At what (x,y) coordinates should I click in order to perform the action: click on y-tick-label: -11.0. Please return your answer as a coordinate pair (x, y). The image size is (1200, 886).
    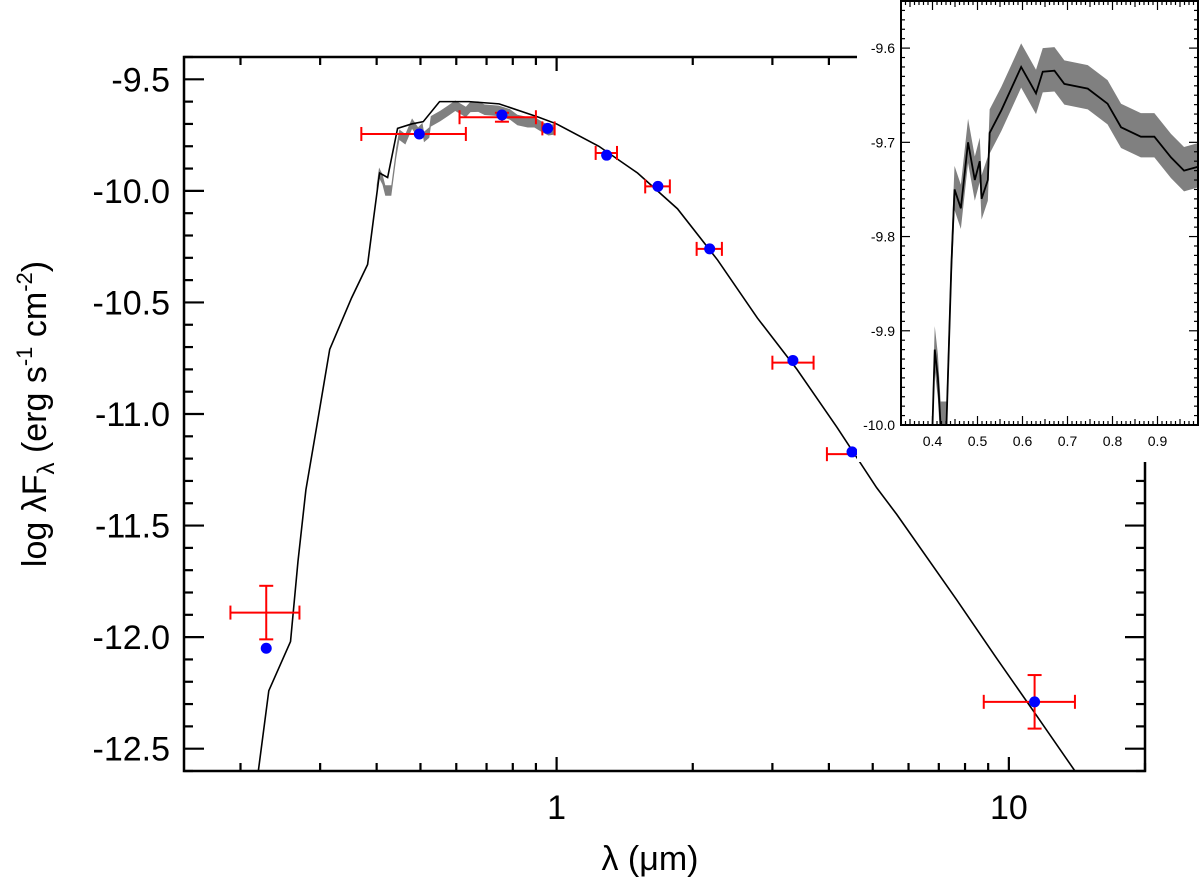
    Looking at the image, I should click on (132, 415).